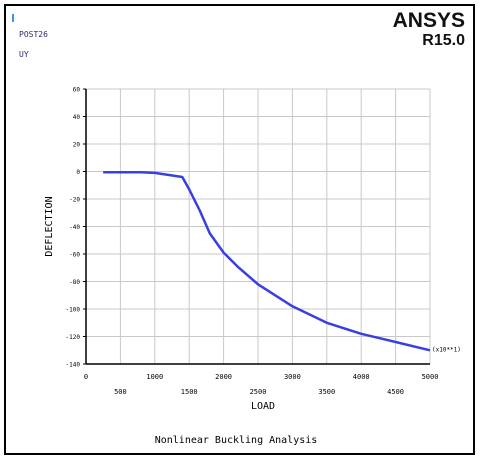 The width and height of the screenshot is (481, 459). What do you see at coordinates (361, 377) in the screenshot?
I see `x-tick-label: 4000` at bounding box center [361, 377].